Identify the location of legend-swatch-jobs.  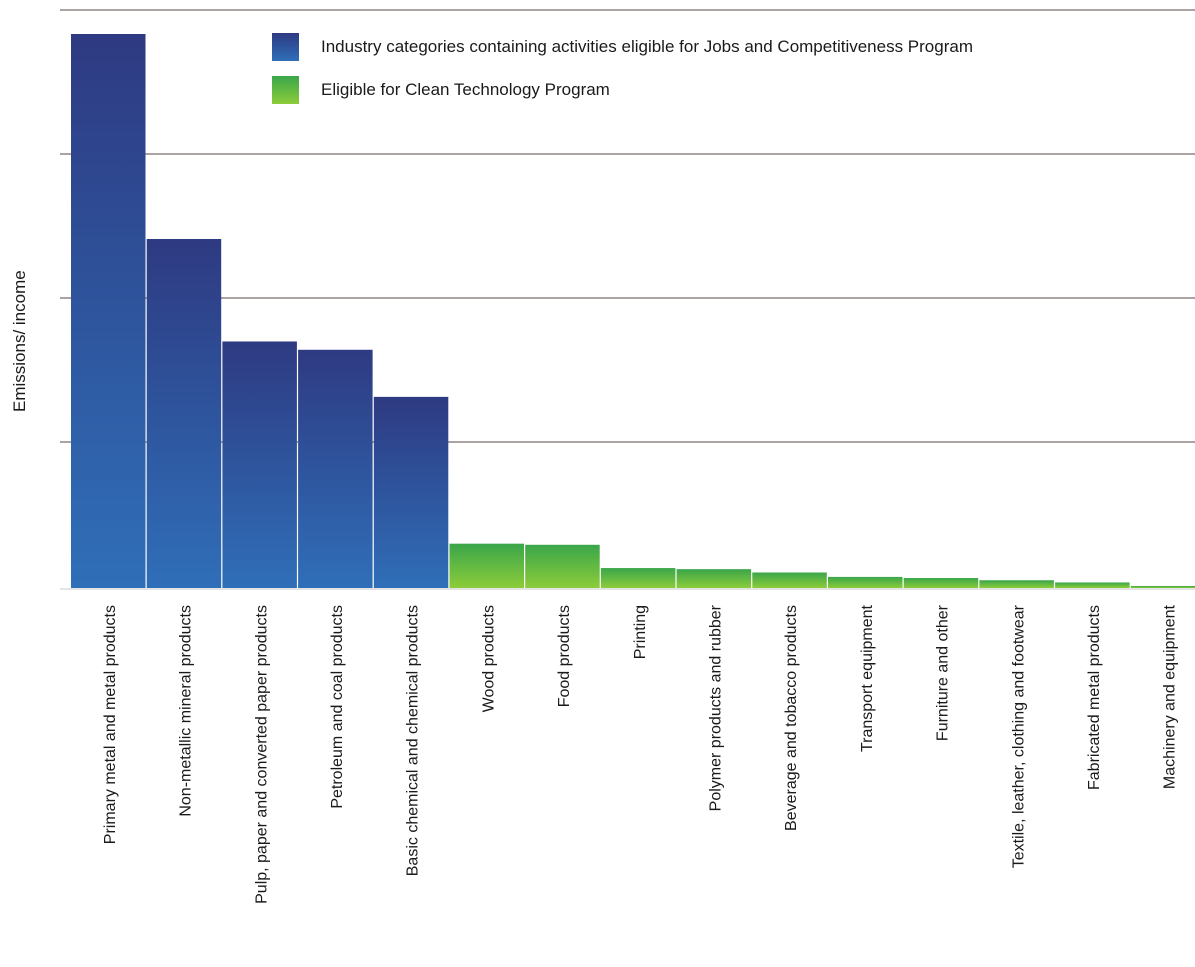
(285, 47).